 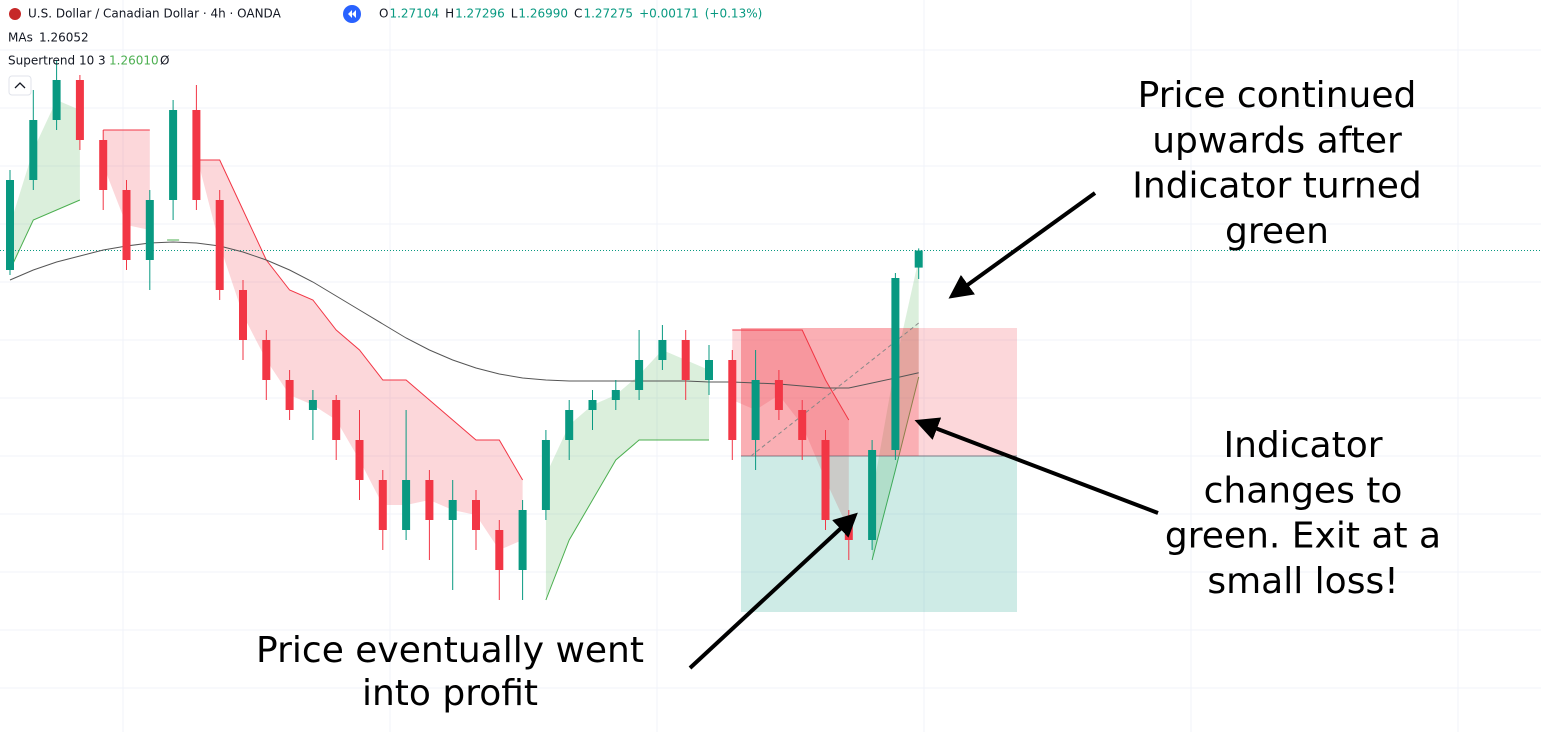 What do you see at coordinates (450, 693) in the screenshot?
I see `annotation-line: into profit` at bounding box center [450, 693].